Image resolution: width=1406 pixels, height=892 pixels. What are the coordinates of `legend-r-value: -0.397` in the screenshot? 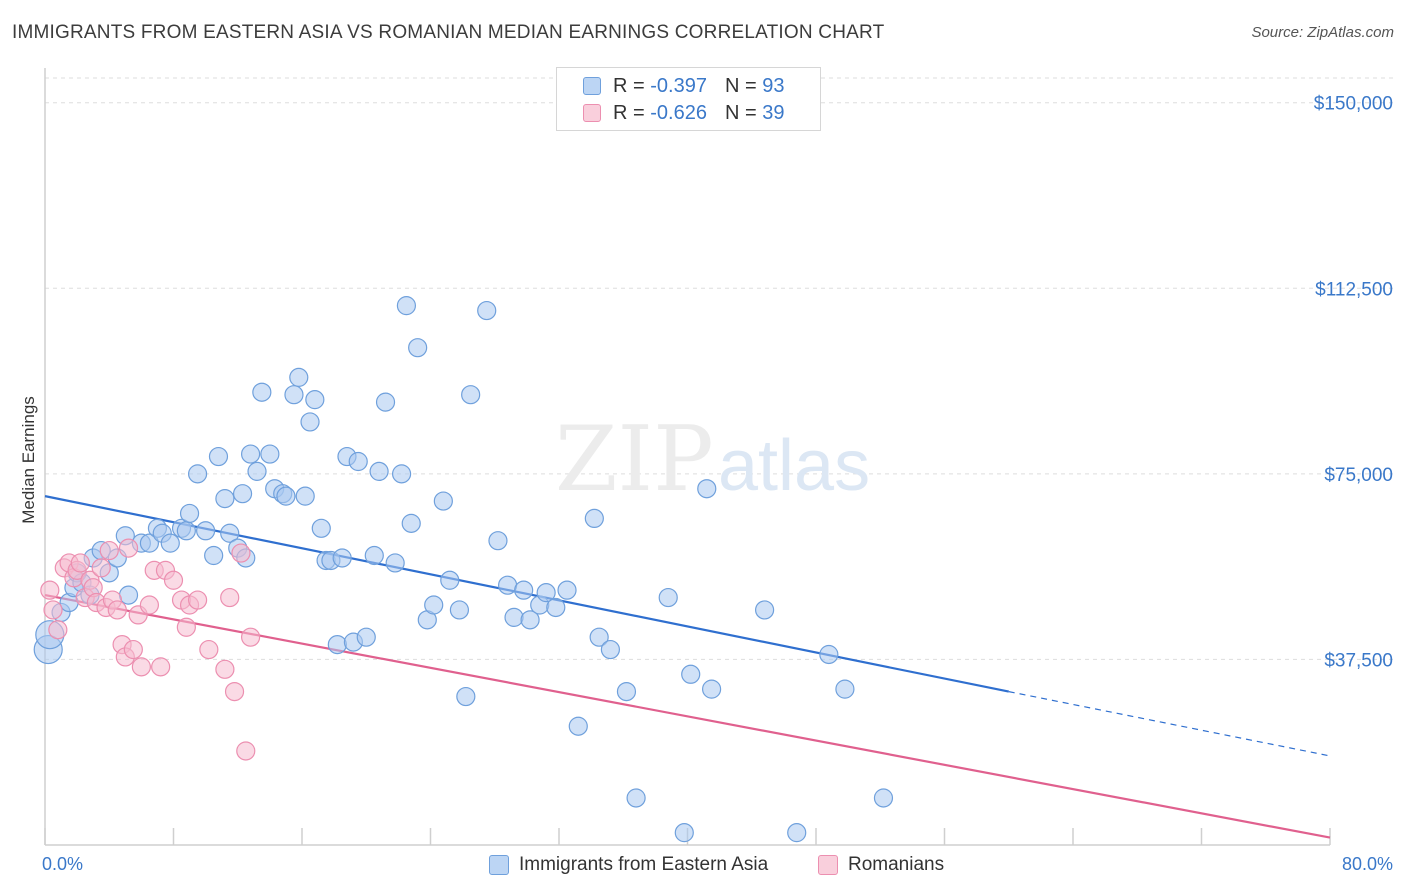 It's located at (678, 85).